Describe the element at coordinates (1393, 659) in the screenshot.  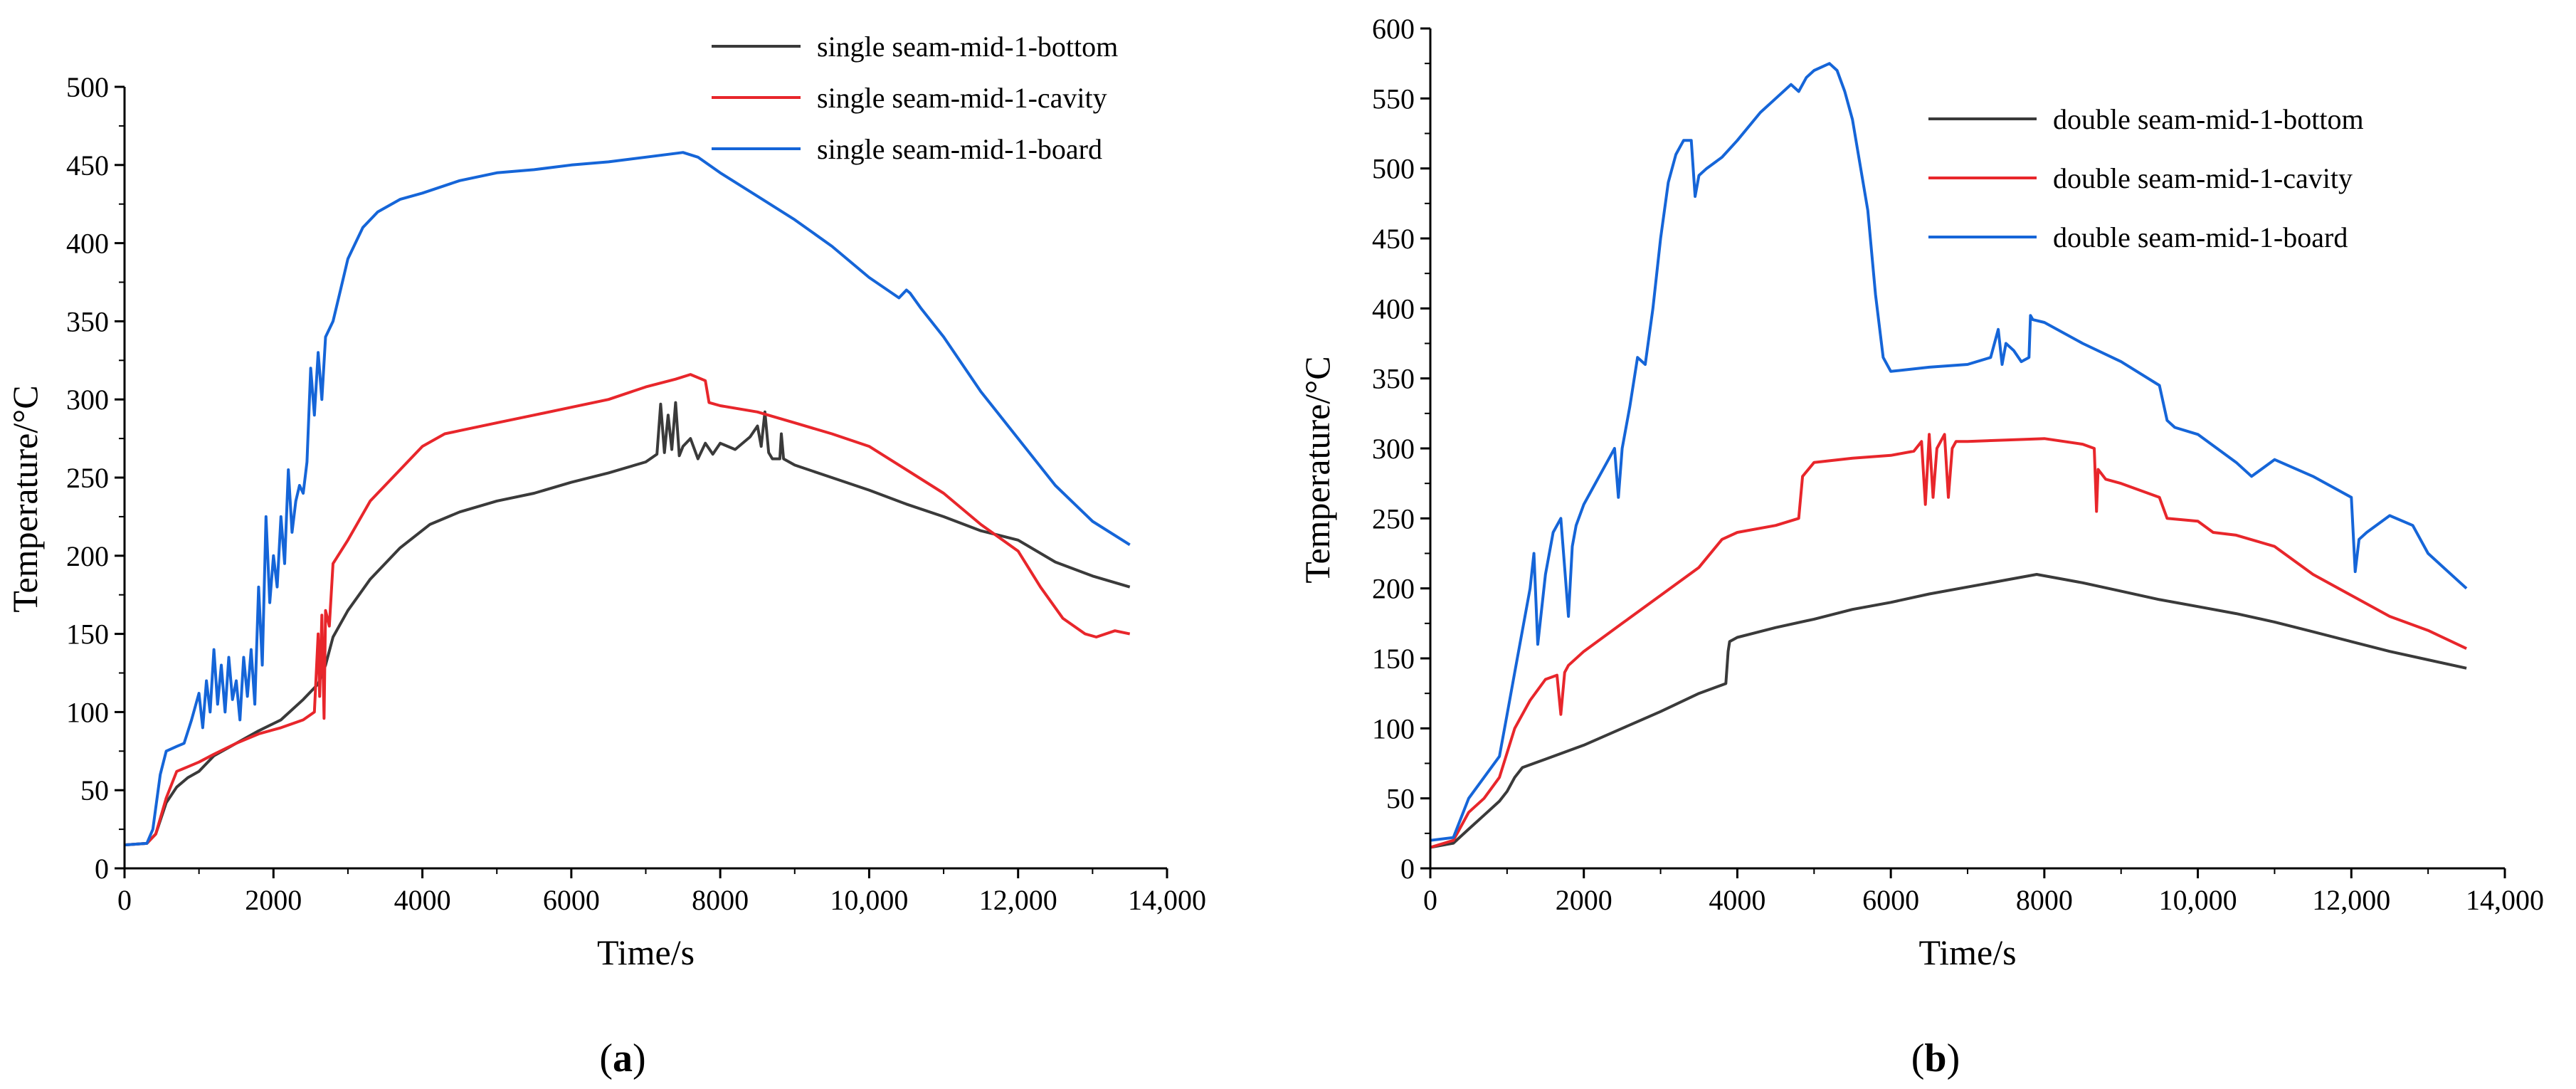
I see `y-tick-label-b-3: 150` at that location.